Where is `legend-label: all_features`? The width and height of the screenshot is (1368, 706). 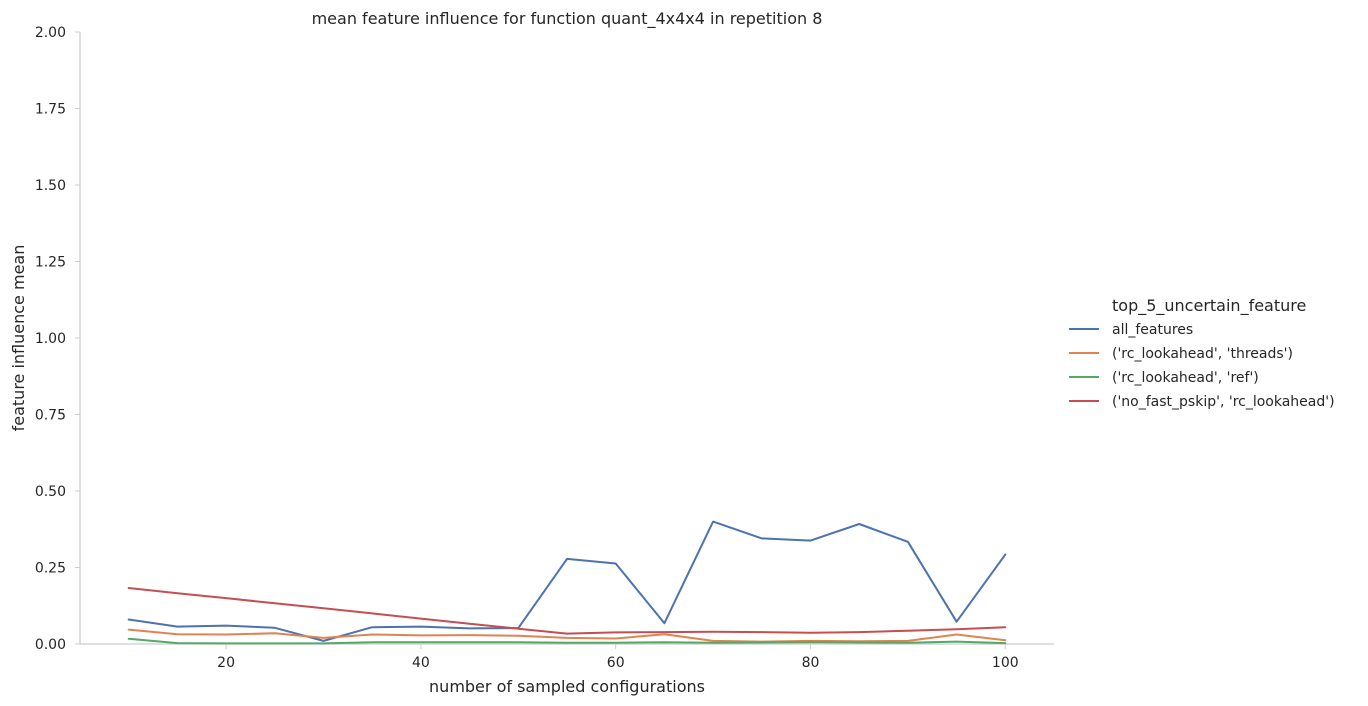
legend-label: all_features is located at coordinates (1152, 330).